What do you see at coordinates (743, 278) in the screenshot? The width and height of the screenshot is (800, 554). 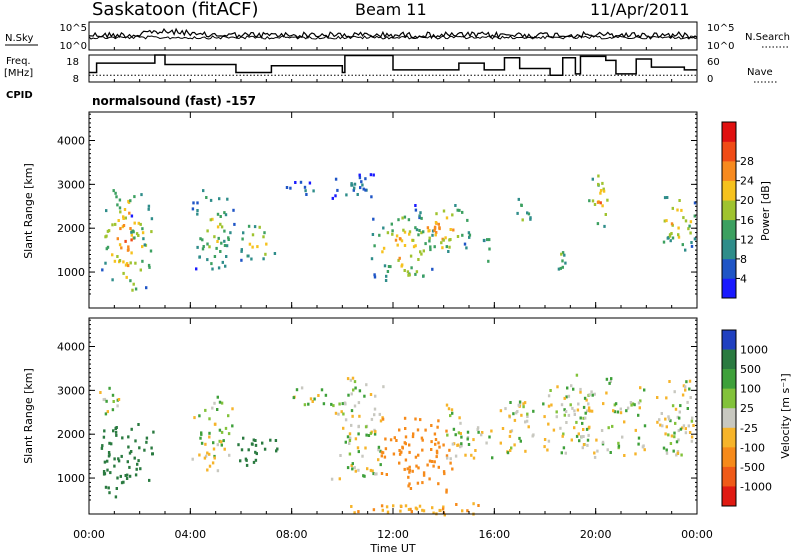 I see `colorbar-tick-label: 4` at bounding box center [743, 278].